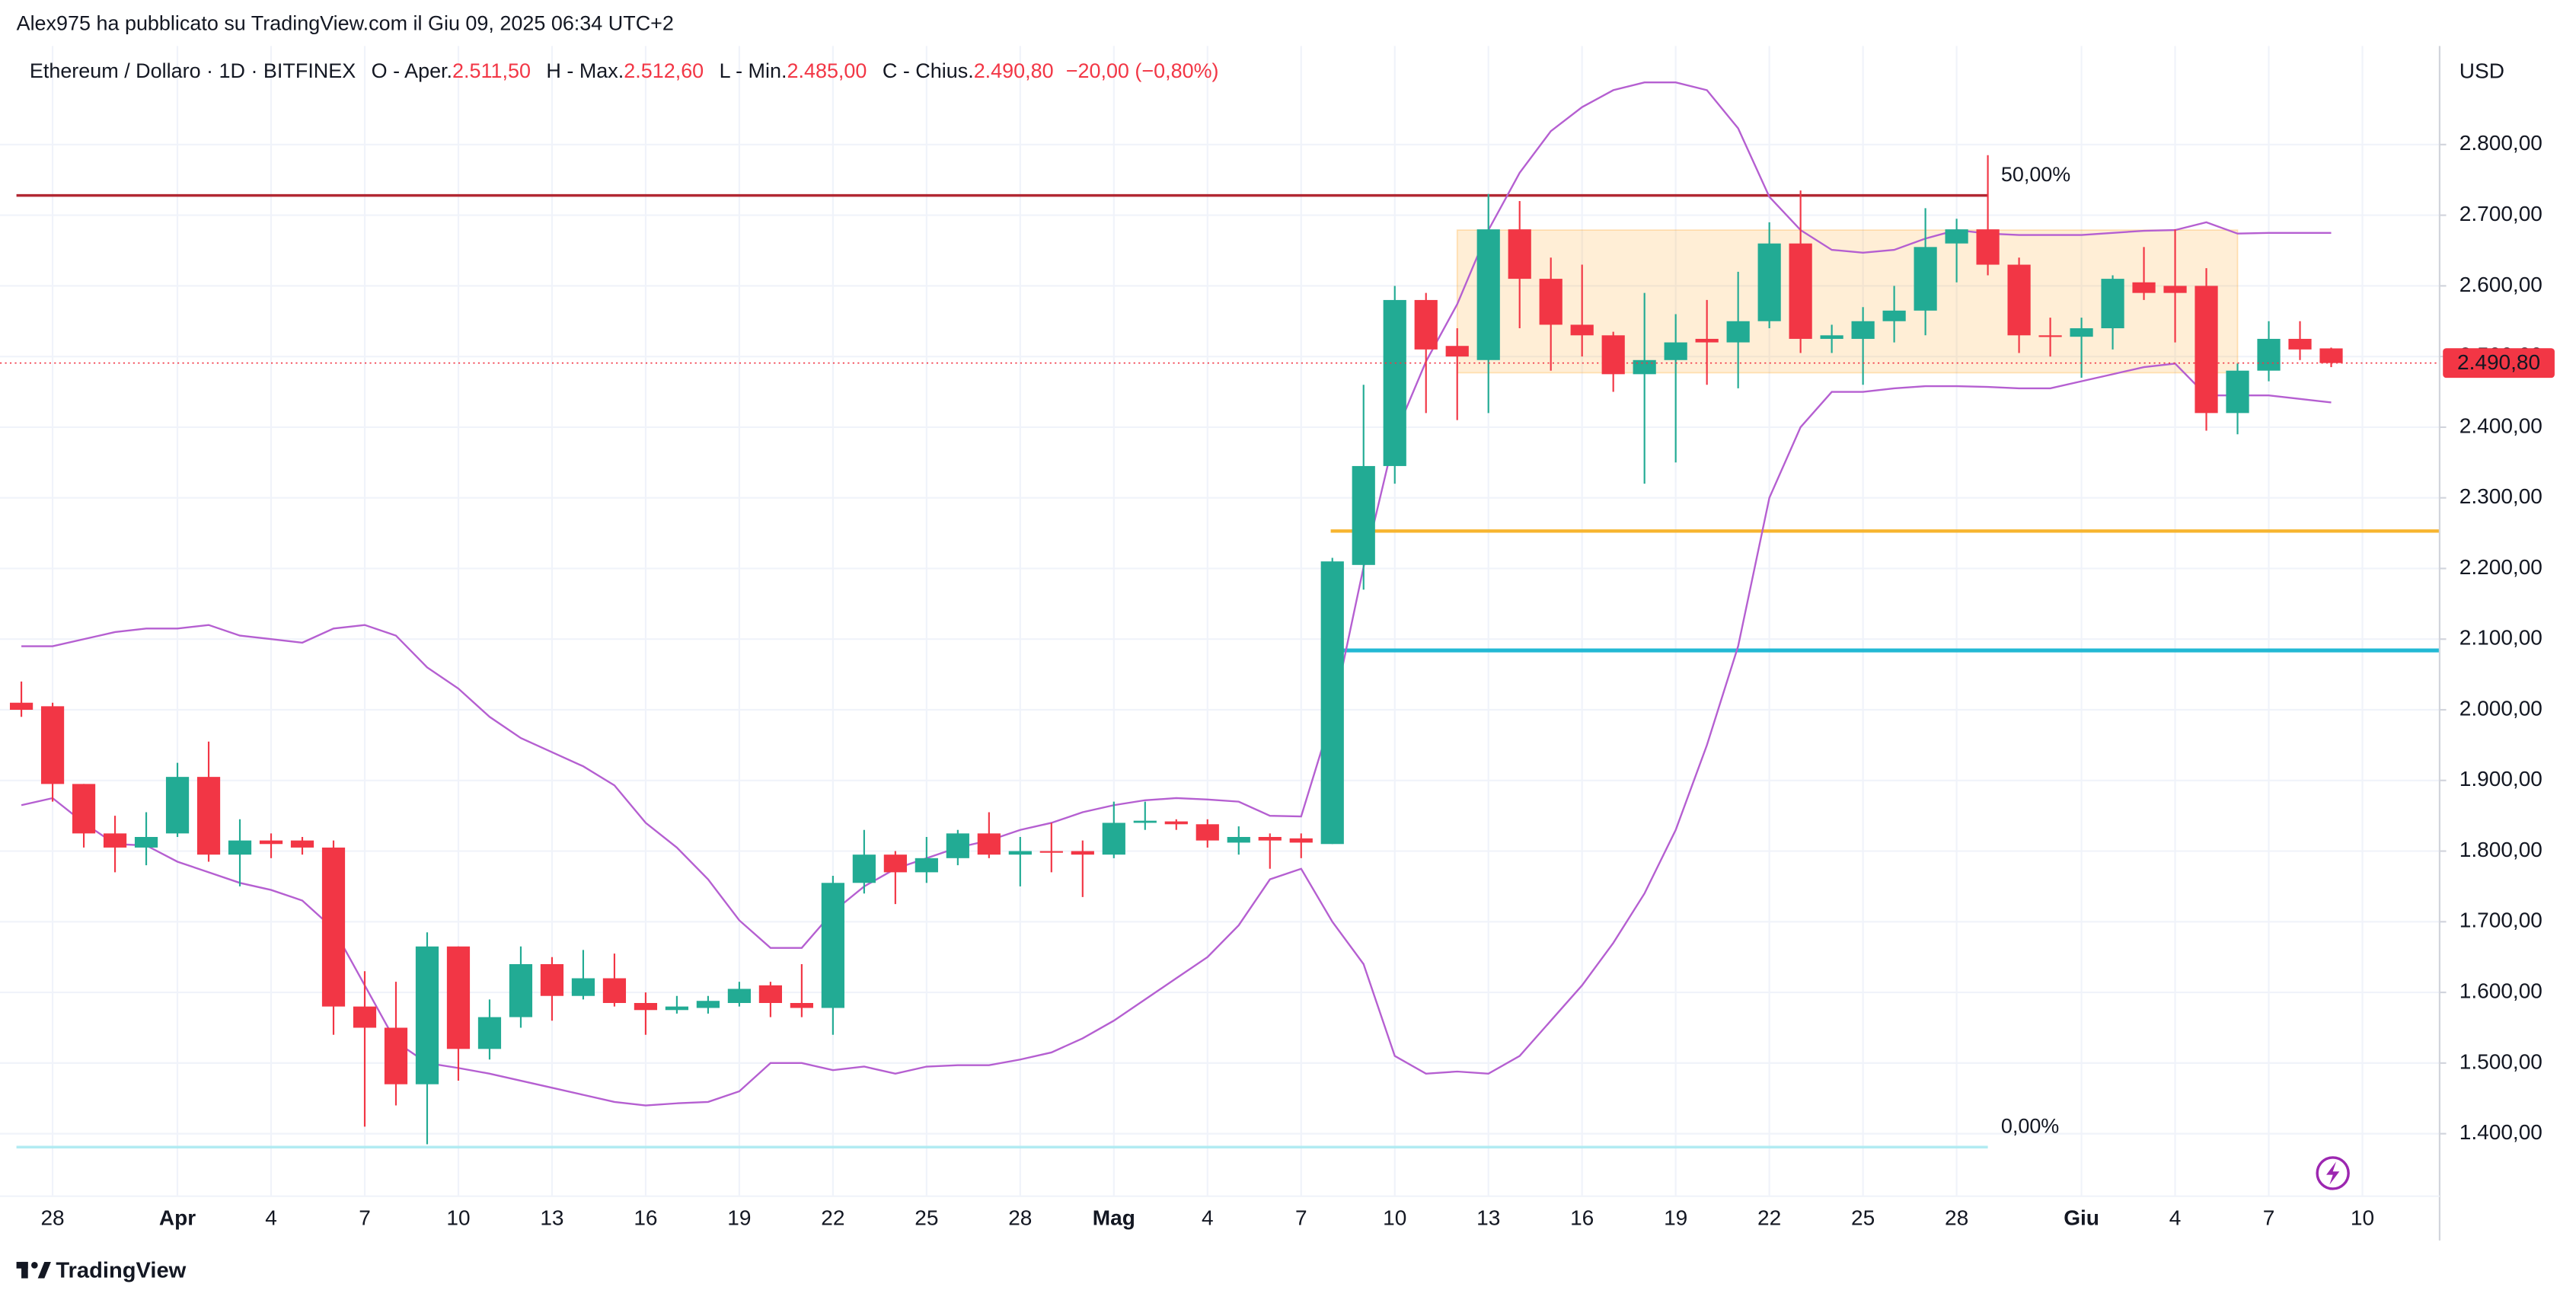 This screenshot has width=2576, height=1300. What do you see at coordinates (412, 70) in the screenshot?
I see `open-label: O - Aper.` at bounding box center [412, 70].